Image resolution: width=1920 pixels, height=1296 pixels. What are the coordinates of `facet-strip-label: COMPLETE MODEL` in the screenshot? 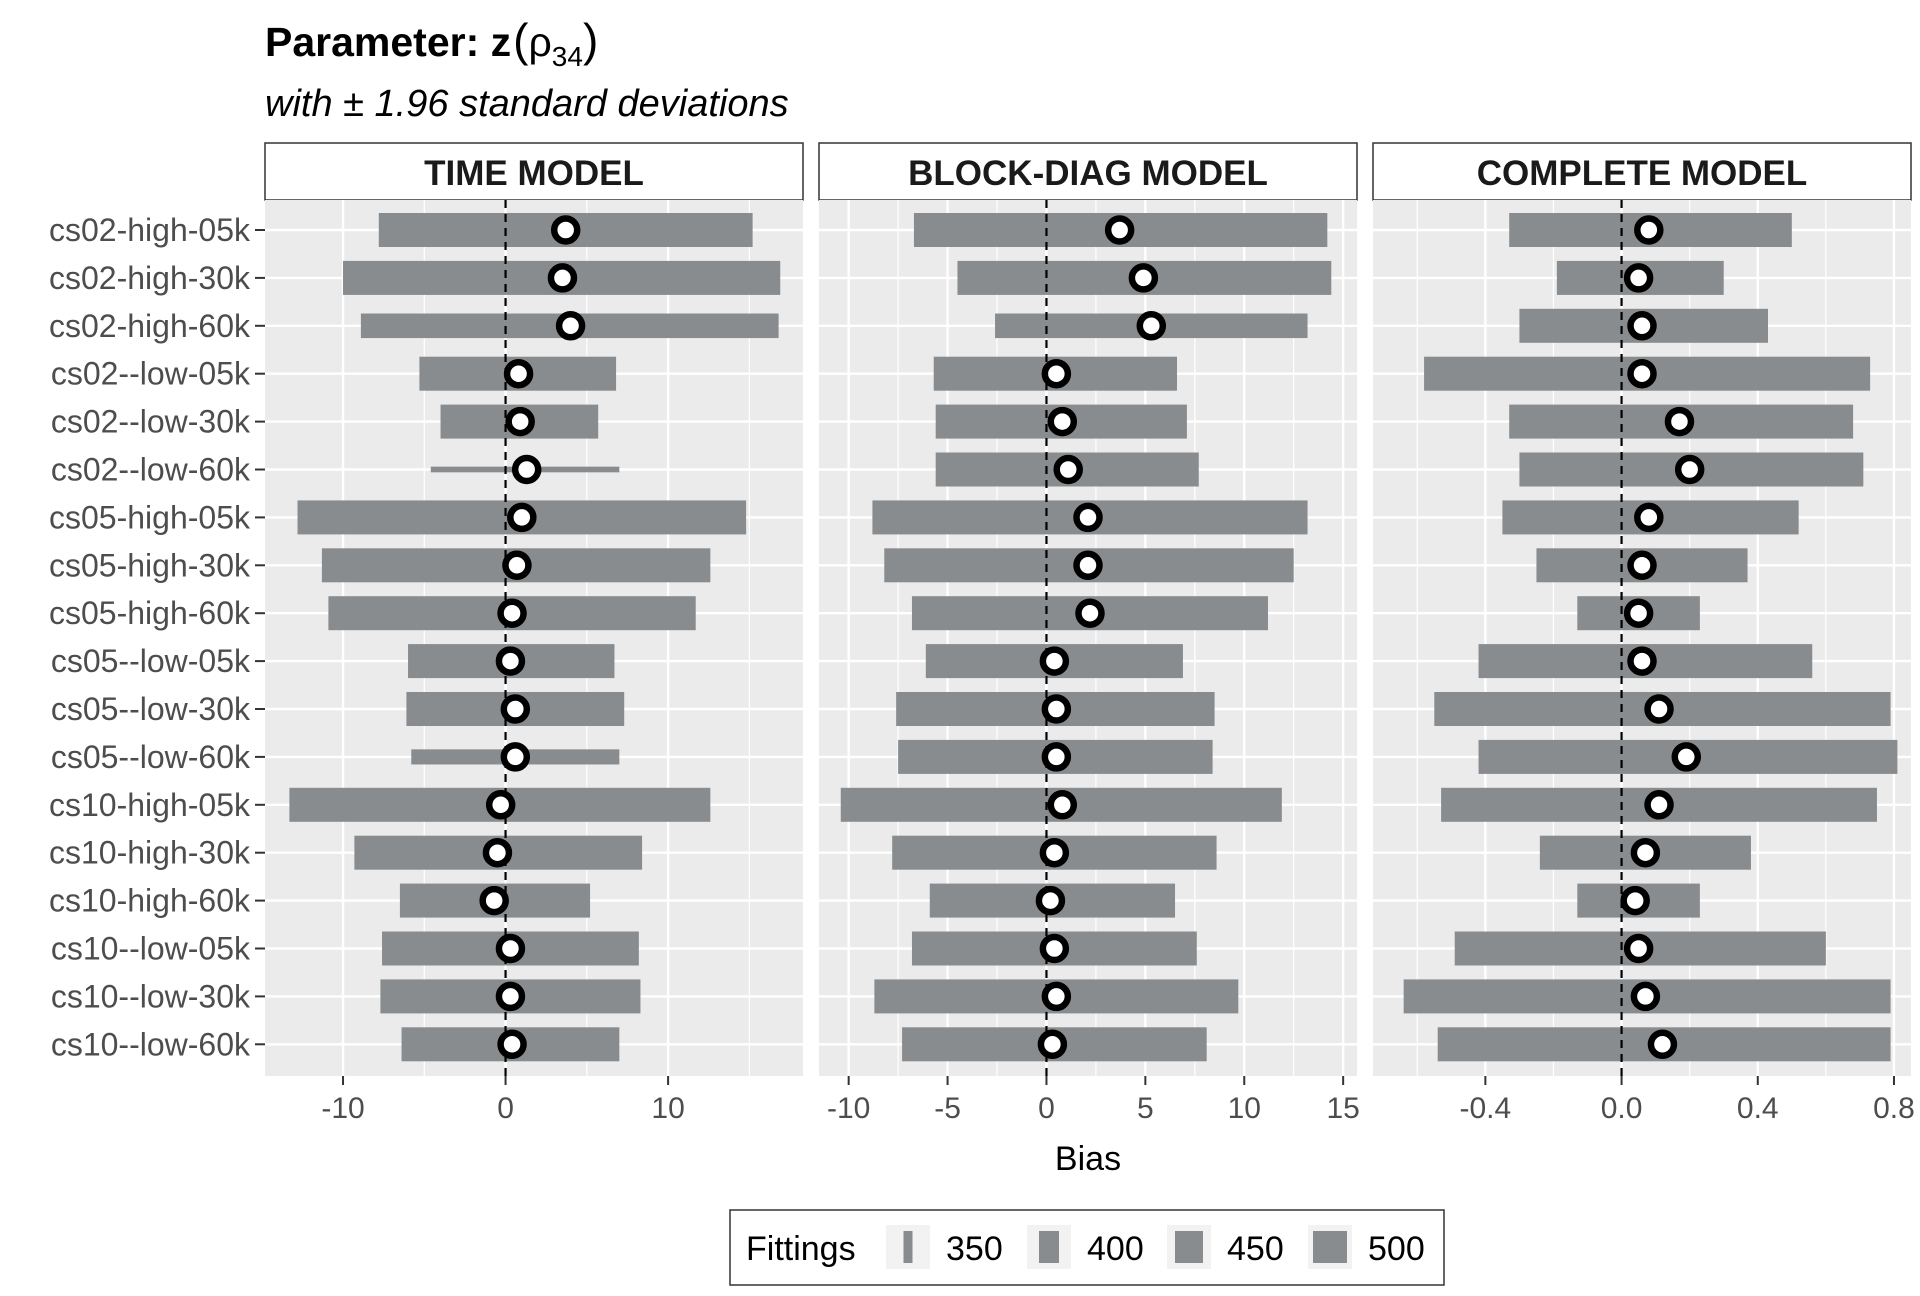 It's located at (1642, 173).